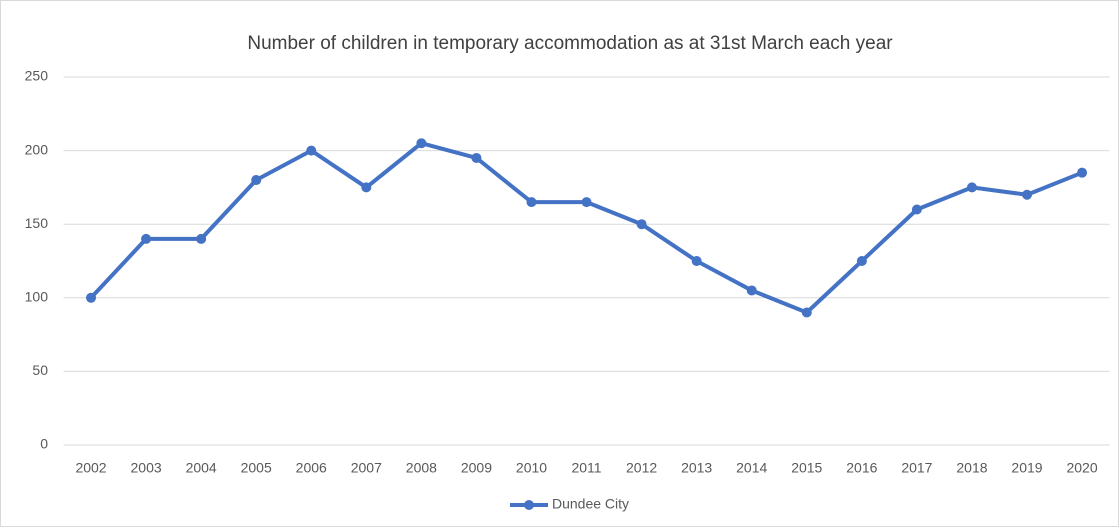 This screenshot has width=1120, height=528. Describe the element at coordinates (531, 468) in the screenshot. I see `x-tick-label: 2010` at that location.